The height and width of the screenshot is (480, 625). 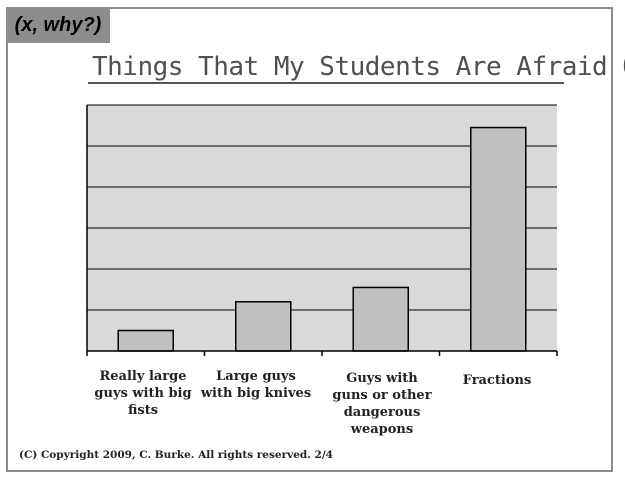 I want to click on series-badge: (x, why?), so click(x=58, y=25).